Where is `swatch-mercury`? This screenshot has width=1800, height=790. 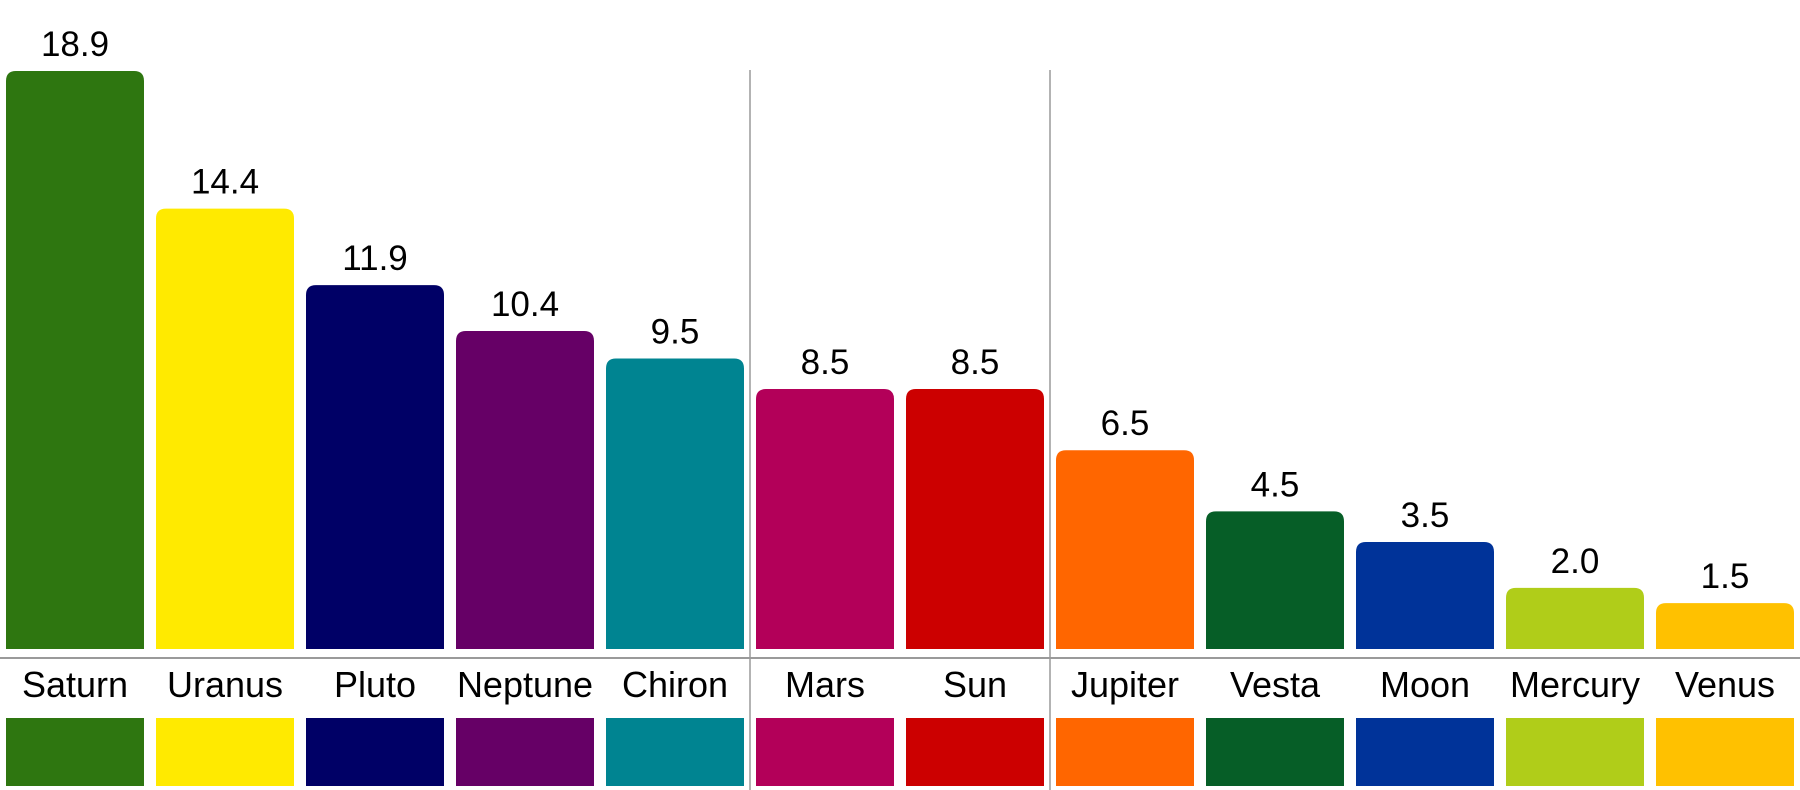 swatch-mercury is located at coordinates (1575, 752).